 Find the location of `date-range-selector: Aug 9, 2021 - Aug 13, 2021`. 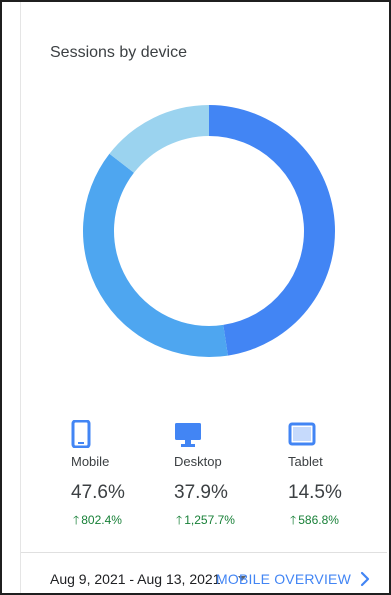

date-range-selector: Aug 9, 2021 - Aug 13, 2021 is located at coordinates (135, 579).